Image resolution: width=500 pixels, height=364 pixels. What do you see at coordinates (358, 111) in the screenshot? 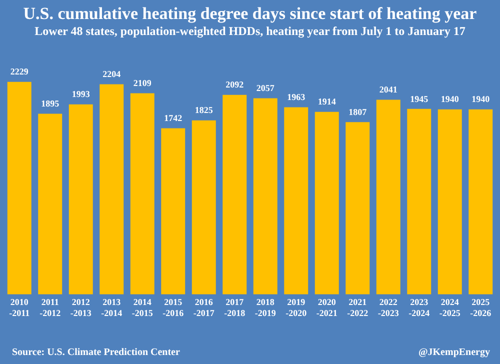
I see `data-label: 1807` at bounding box center [358, 111].